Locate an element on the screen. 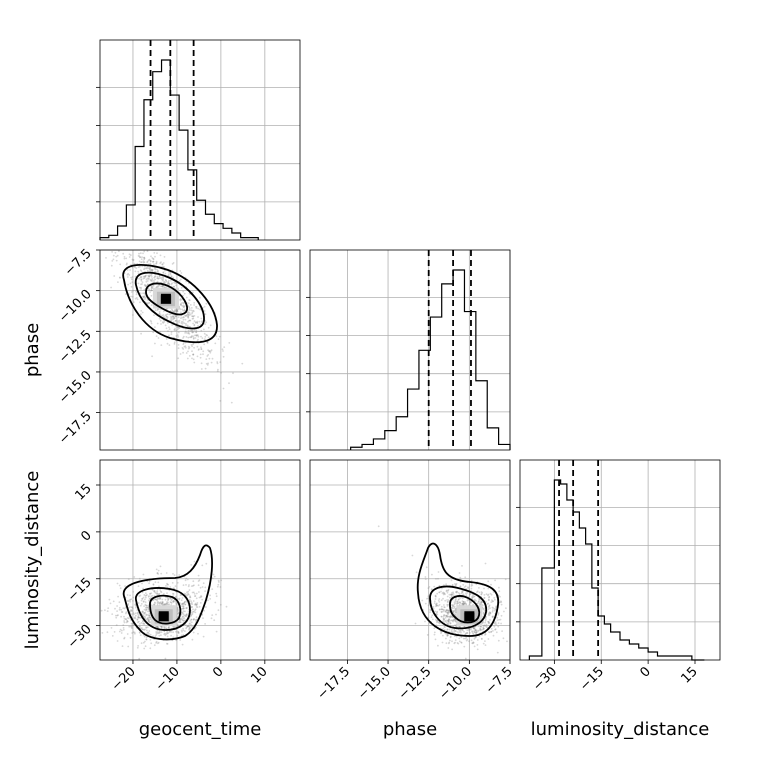 The width and height of the screenshot is (760, 760). hist-bar is located at coordinates (624, 650).